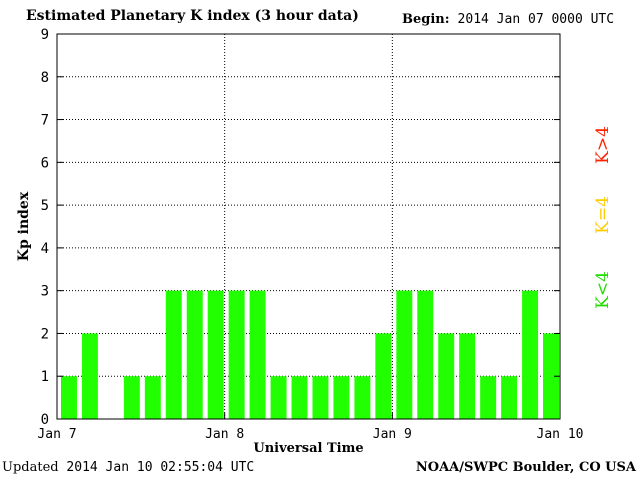  I want to click on begin-value: 2014 Jan 07 0000 UTC, so click(536, 19).